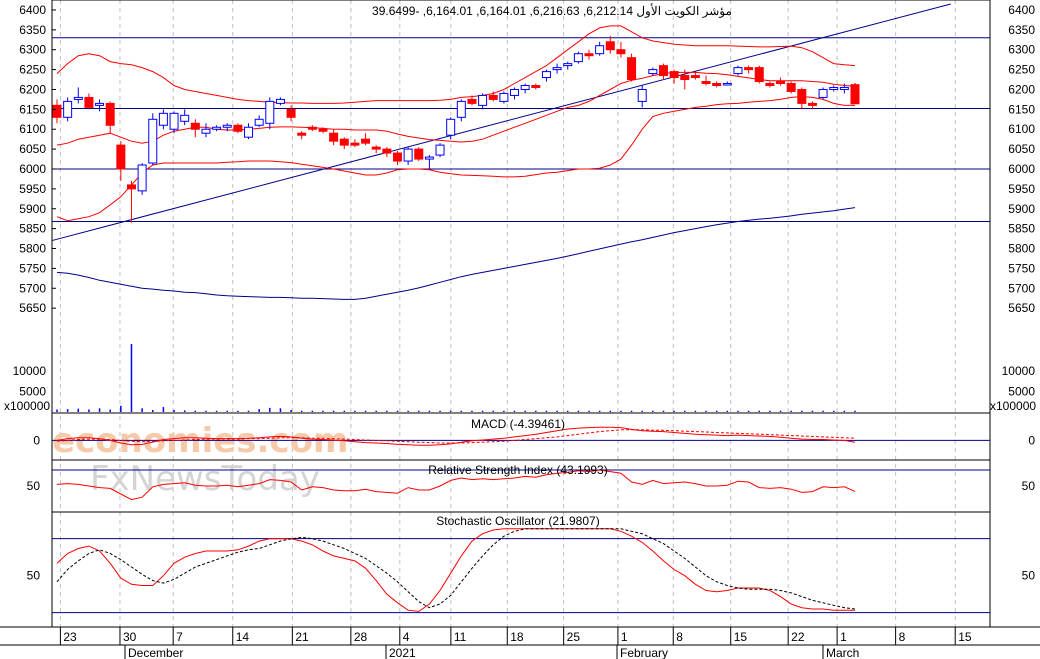 This screenshot has height=659, width=1040. What do you see at coordinates (1021, 149) in the screenshot?
I see `price-y-label-right: 6050` at bounding box center [1021, 149].